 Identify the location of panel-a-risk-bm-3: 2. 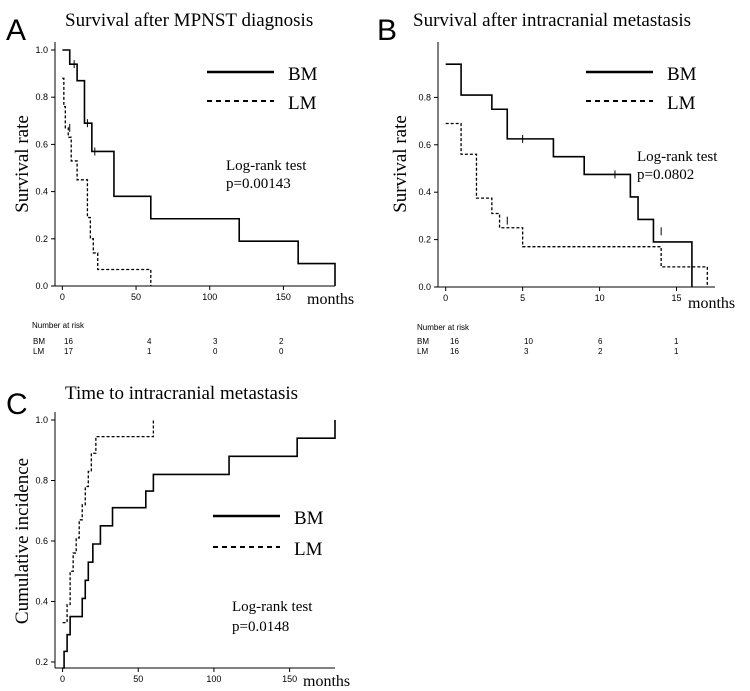
(281, 341).